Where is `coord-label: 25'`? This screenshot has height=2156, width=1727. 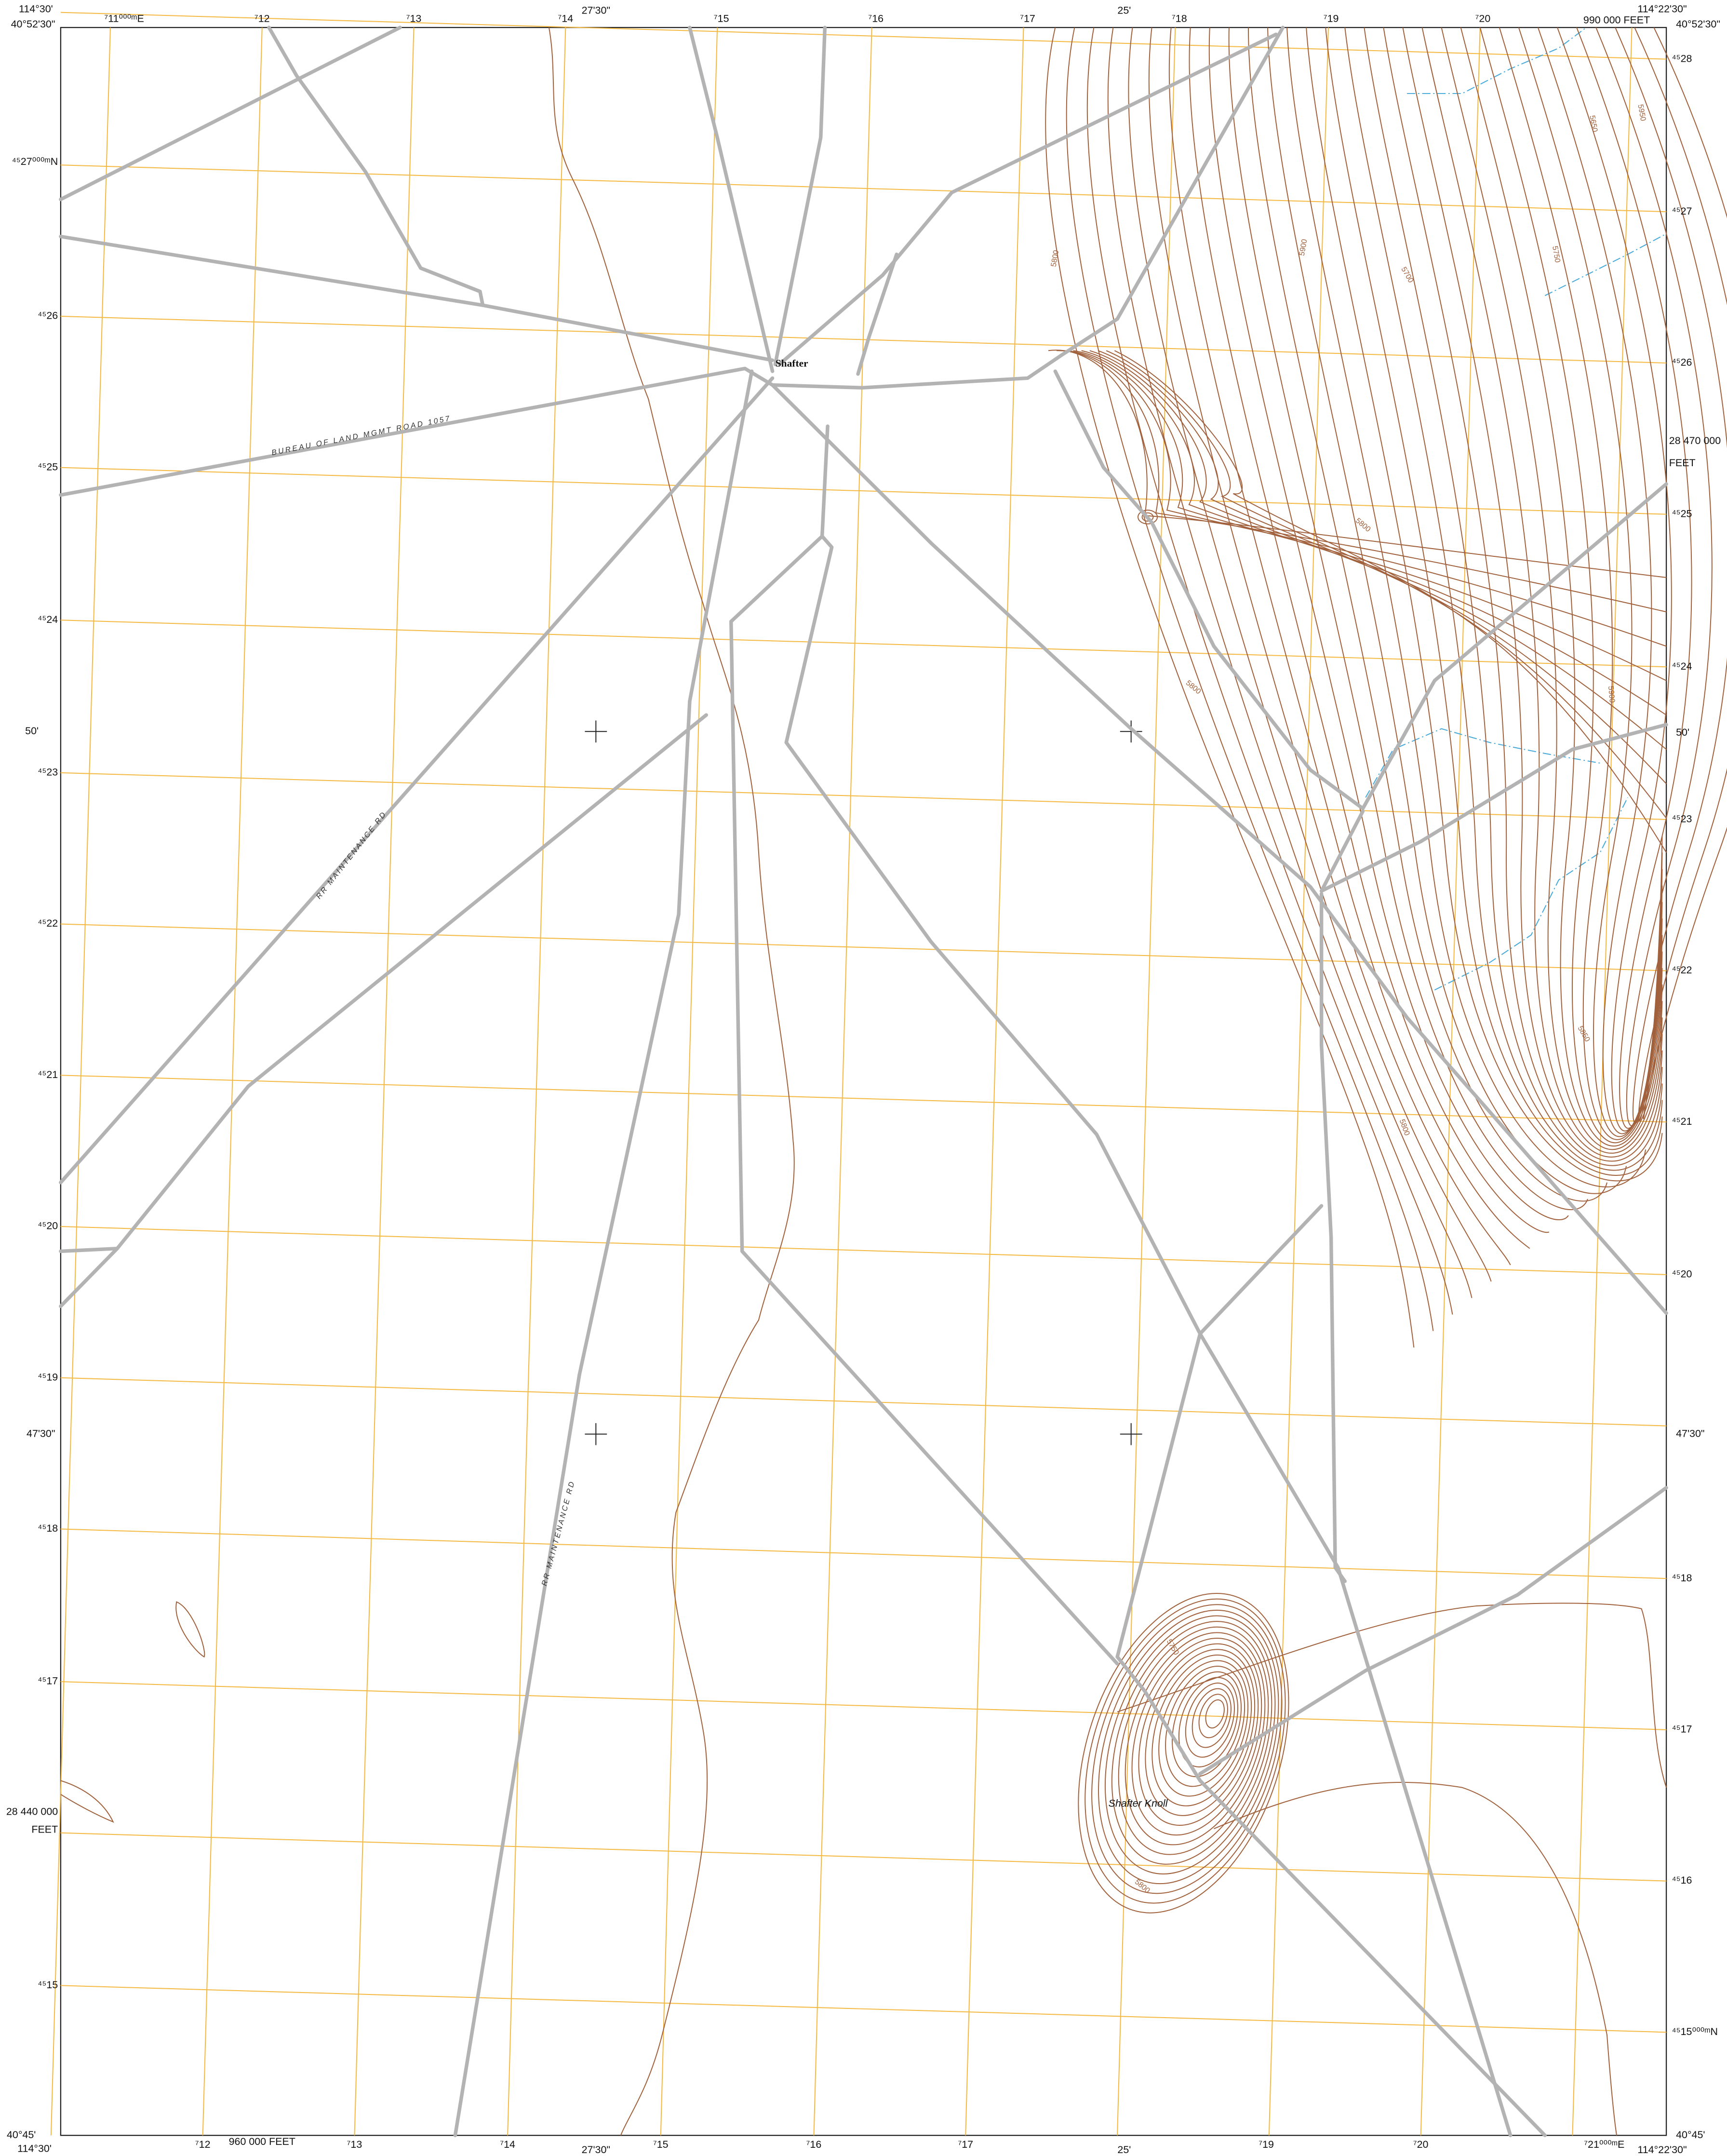 coord-label: 25' is located at coordinates (1124, 10).